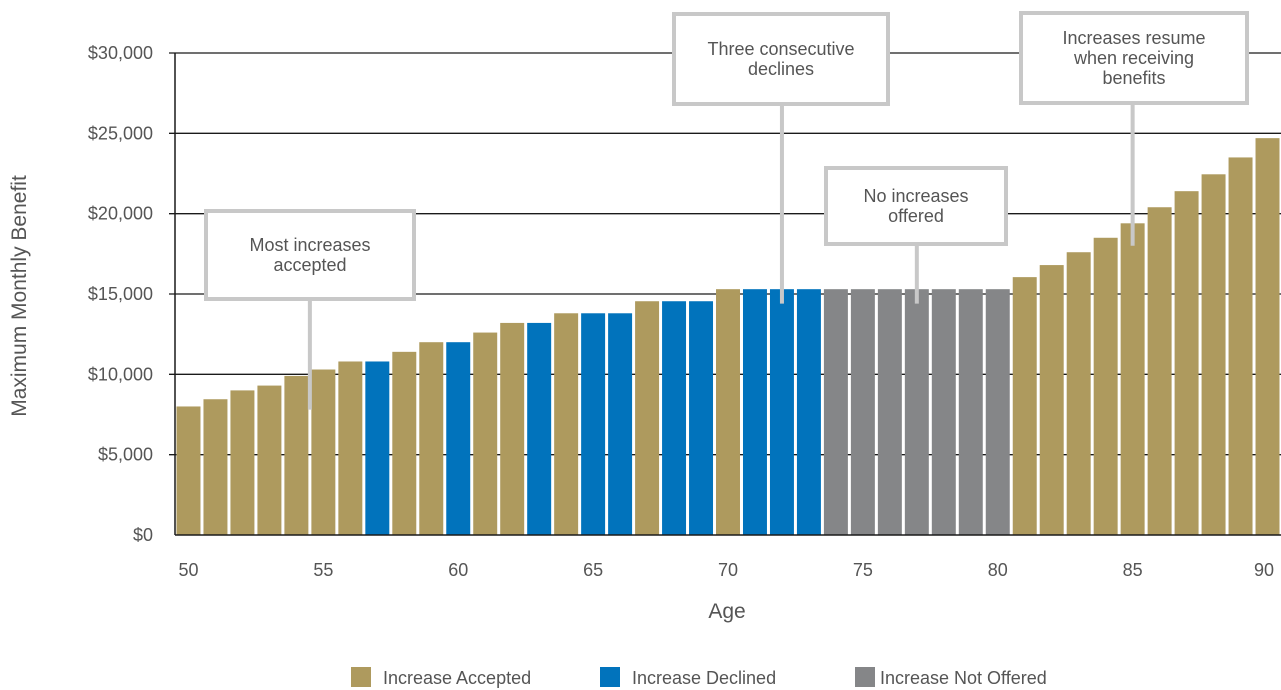 This screenshot has width=1281, height=690. What do you see at coordinates (1133, 38) in the screenshot?
I see `callout-text: Increases resume` at bounding box center [1133, 38].